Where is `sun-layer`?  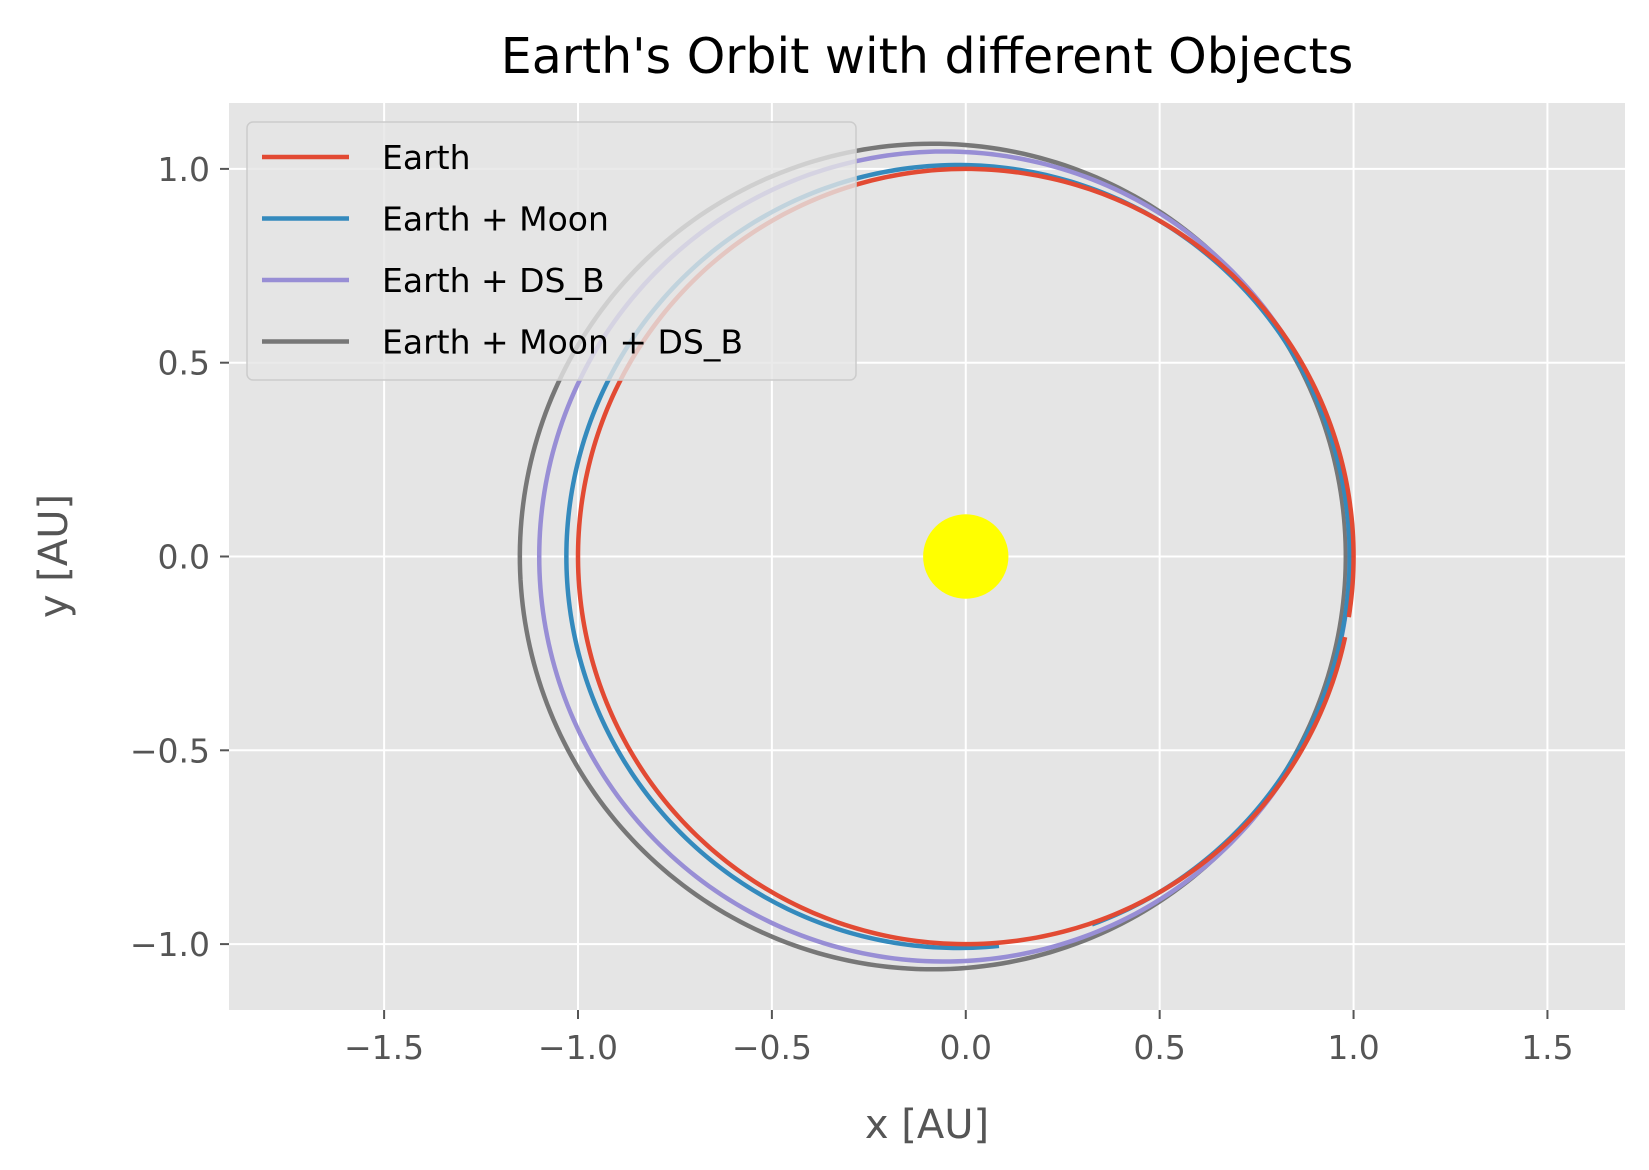 sun-layer is located at coordinates (966, 556).